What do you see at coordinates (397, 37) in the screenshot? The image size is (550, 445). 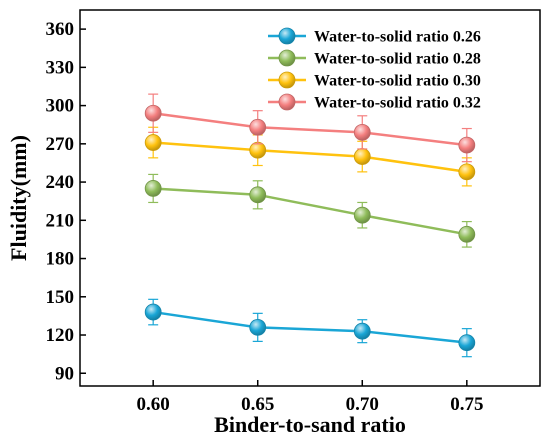 I see `legend-label: Water-to-solid ratio 0.26` at bounding box center [397, 37].